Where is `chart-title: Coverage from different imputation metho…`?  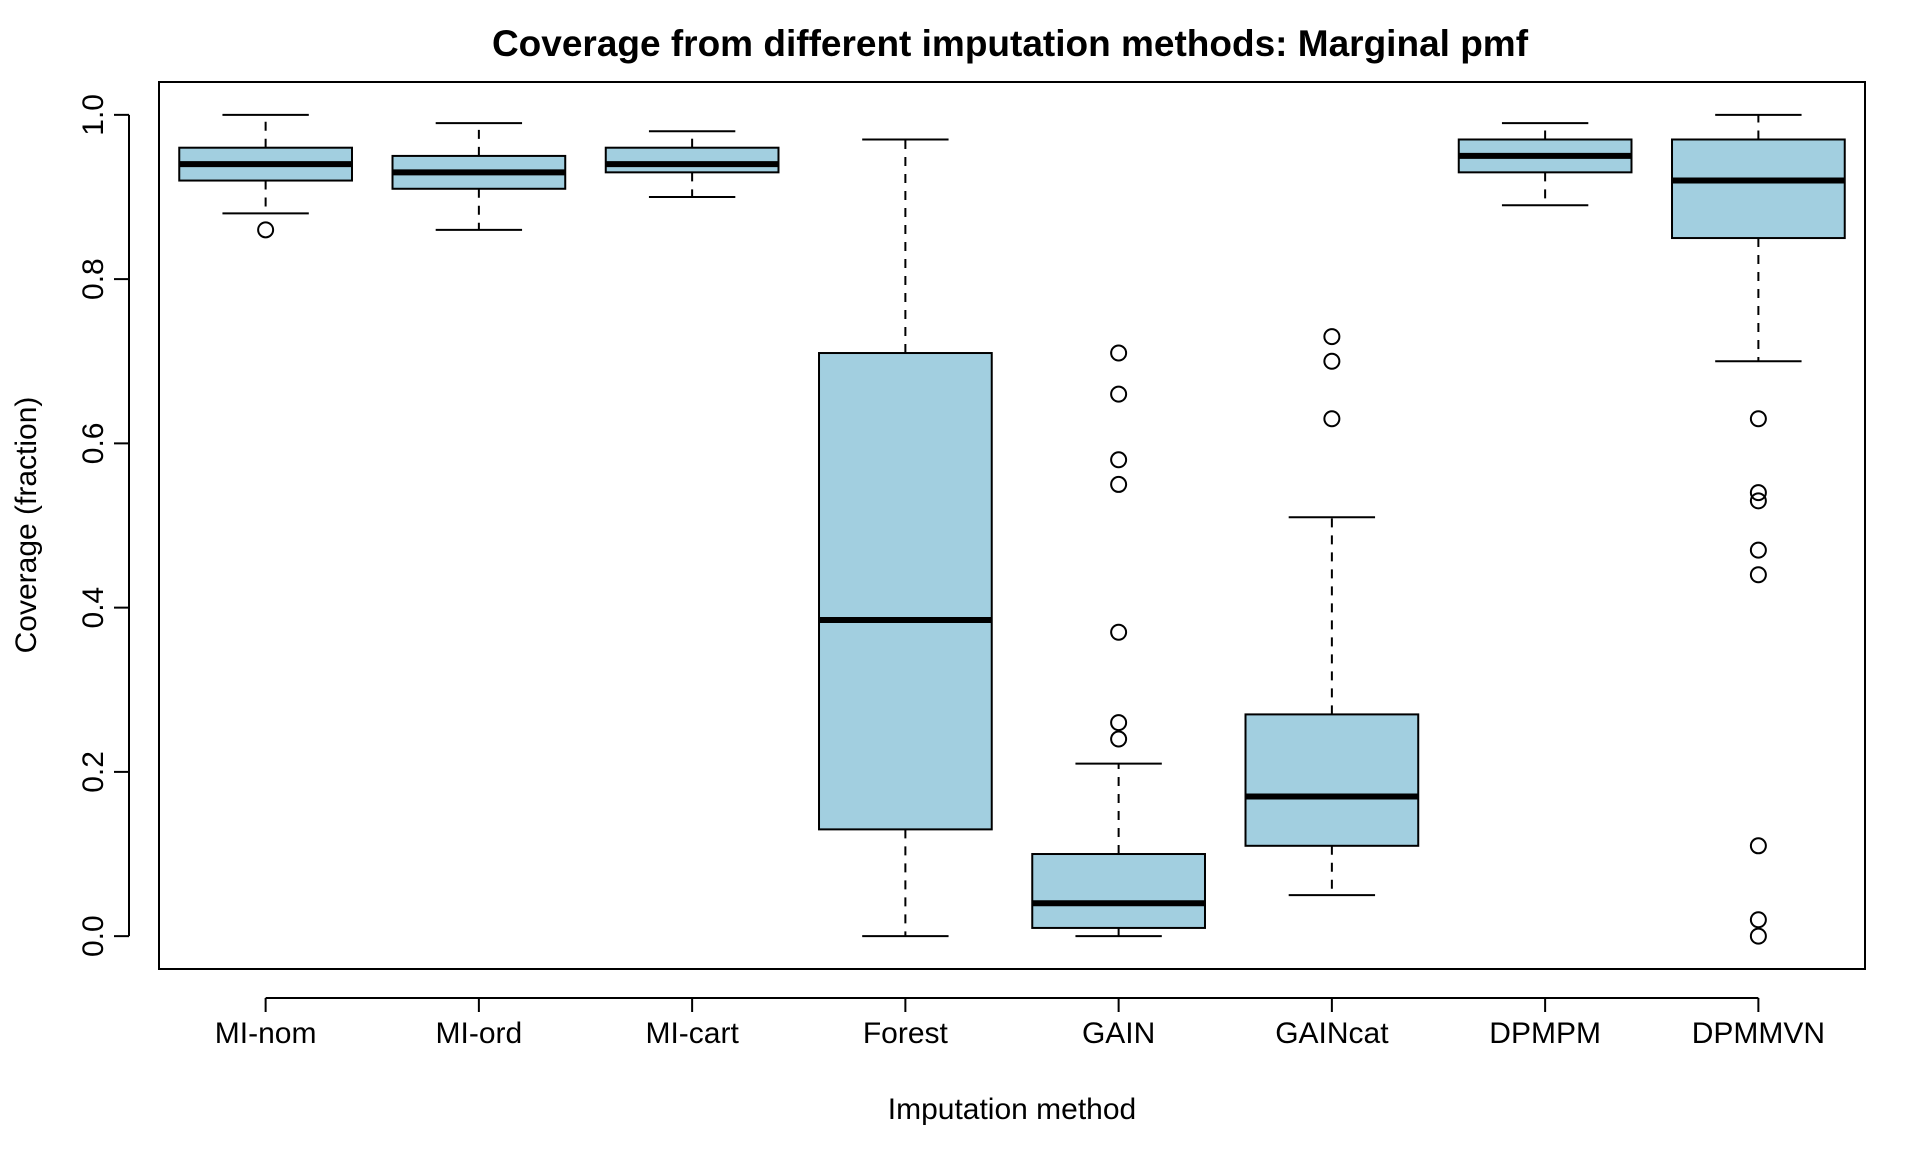
chart-title: Coverage from different imputation metho… is located at coordinates (1010, 43).